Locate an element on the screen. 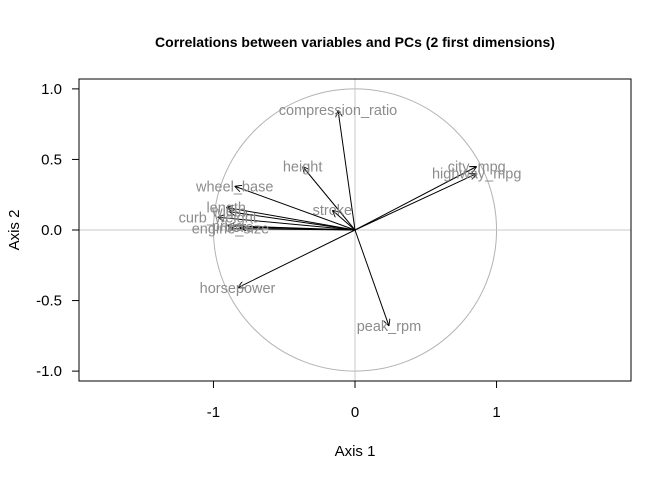 This screenshot has height=480, width=672. y-tick-label: -0.5 is located at coordinates (49, 301).